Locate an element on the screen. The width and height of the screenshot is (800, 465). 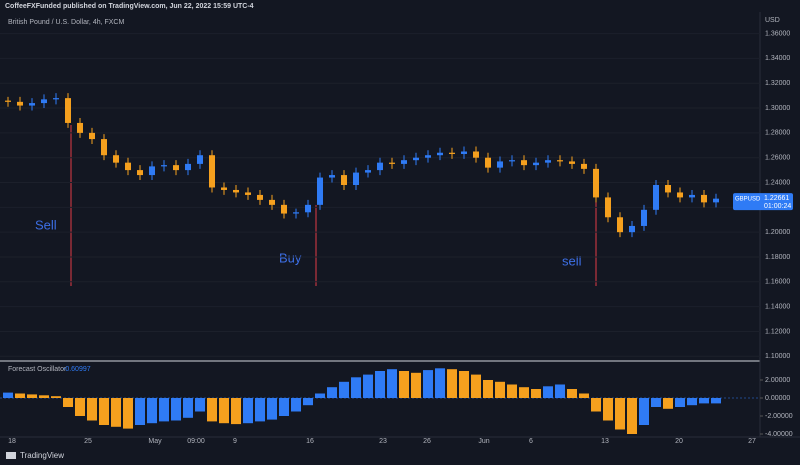
y-tick-label: 1.12000 is located at coordinates (777, 331).